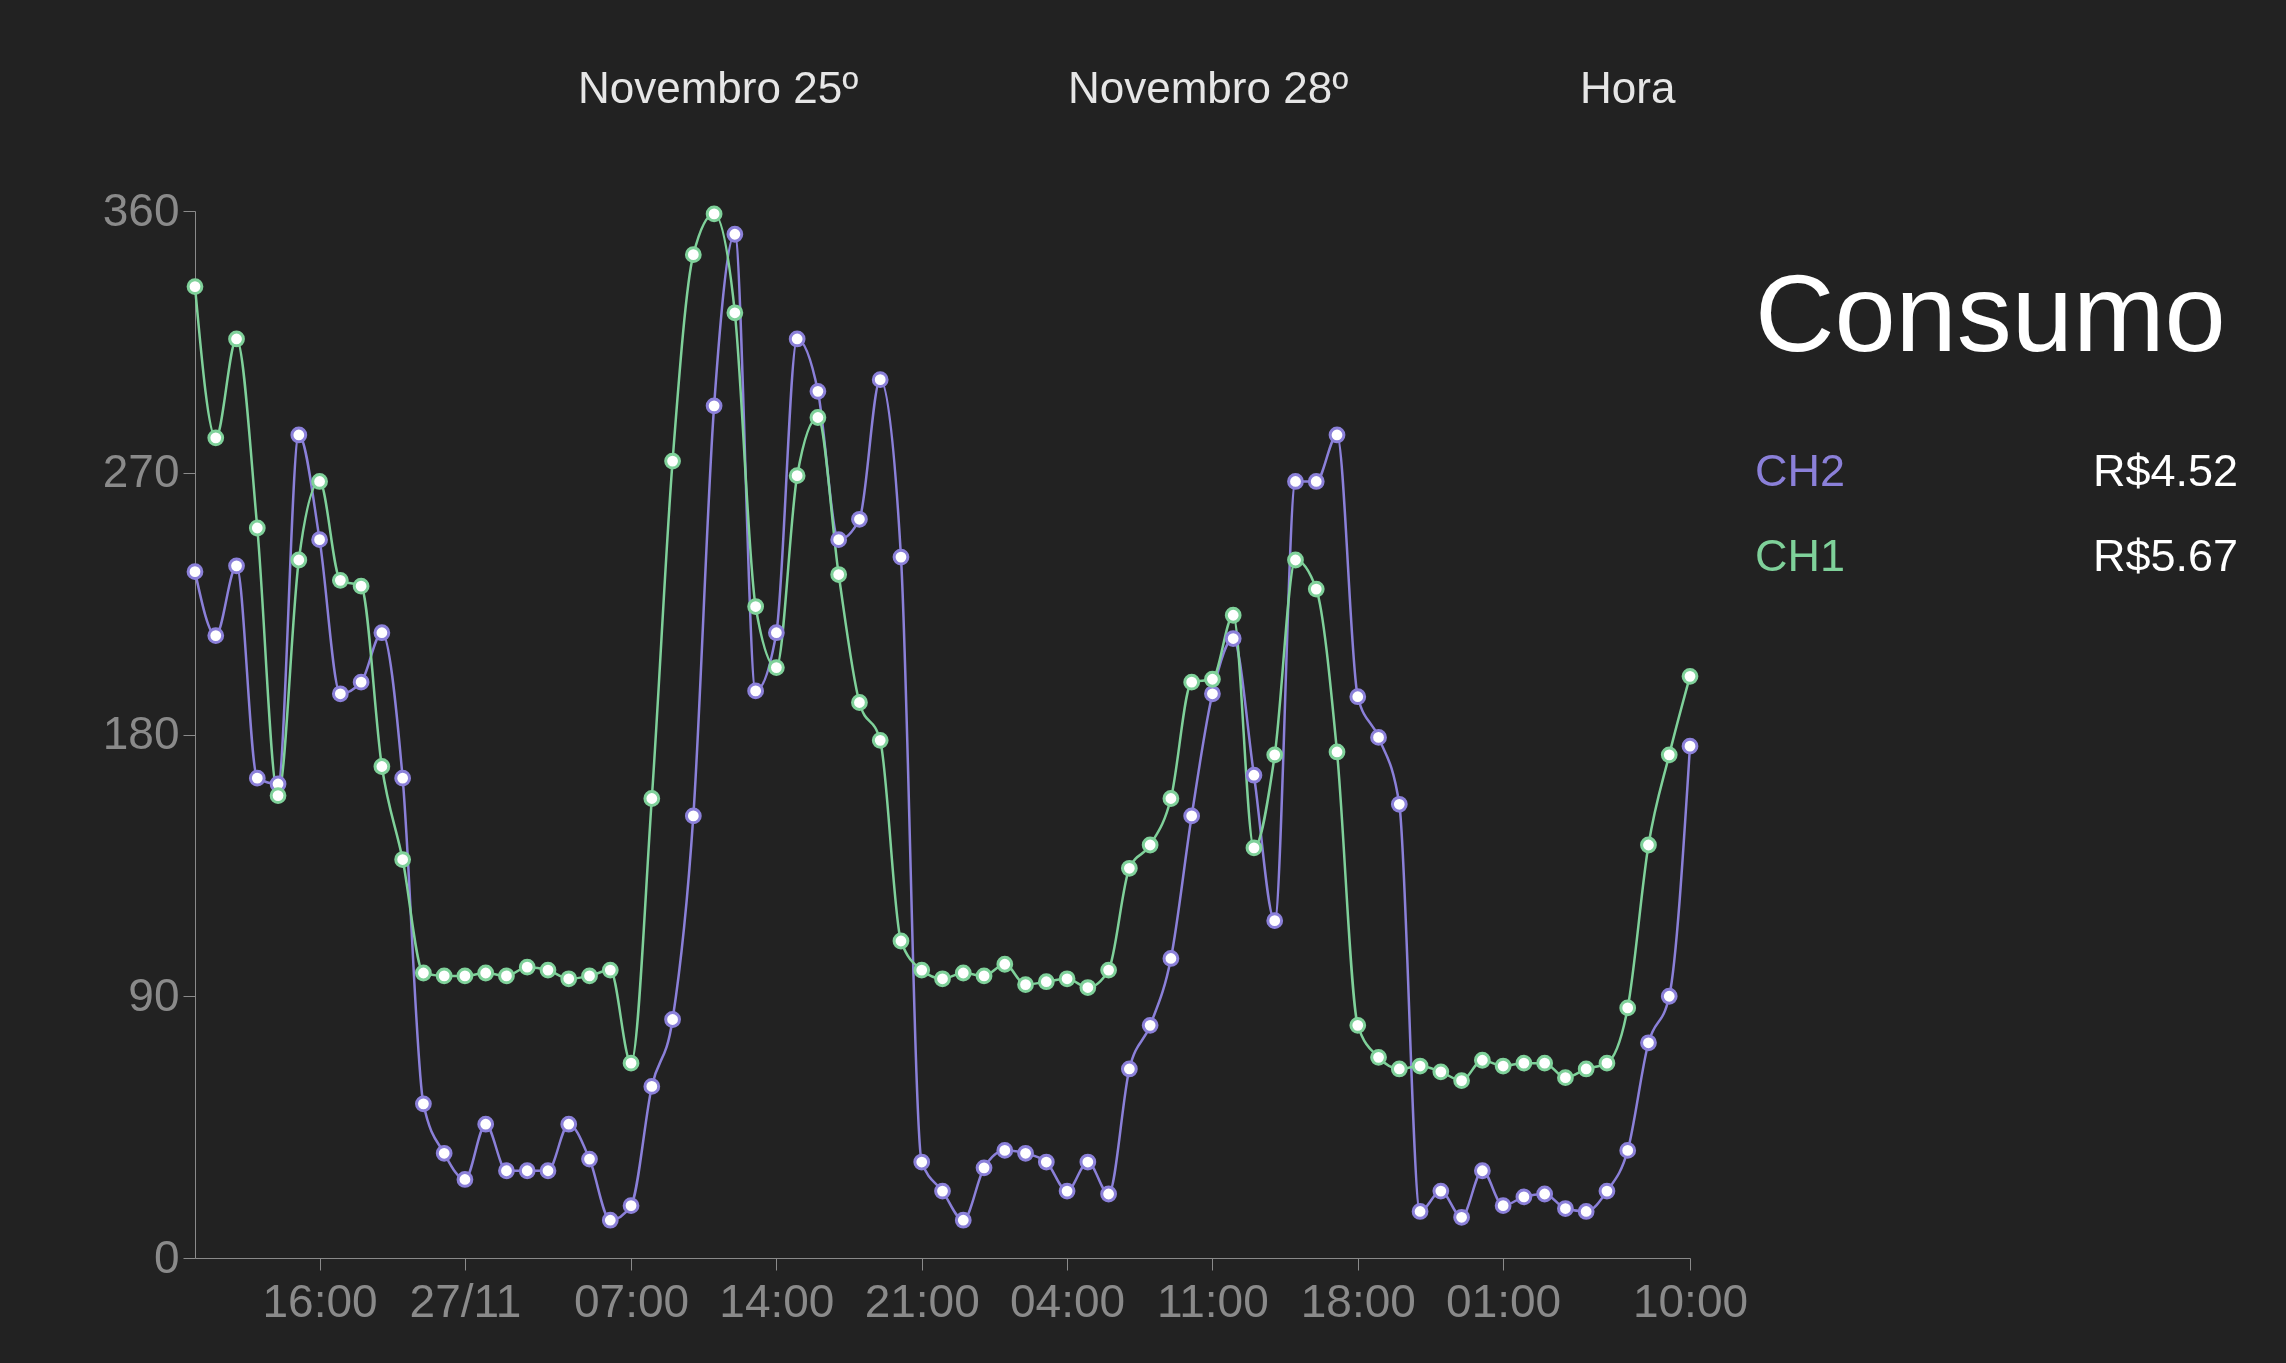 The image size is (2286, 1363). What do you see at coordinates (1800, 470) in the screenshot?
I see `text: CH2` at bounding box center [1800, 470].